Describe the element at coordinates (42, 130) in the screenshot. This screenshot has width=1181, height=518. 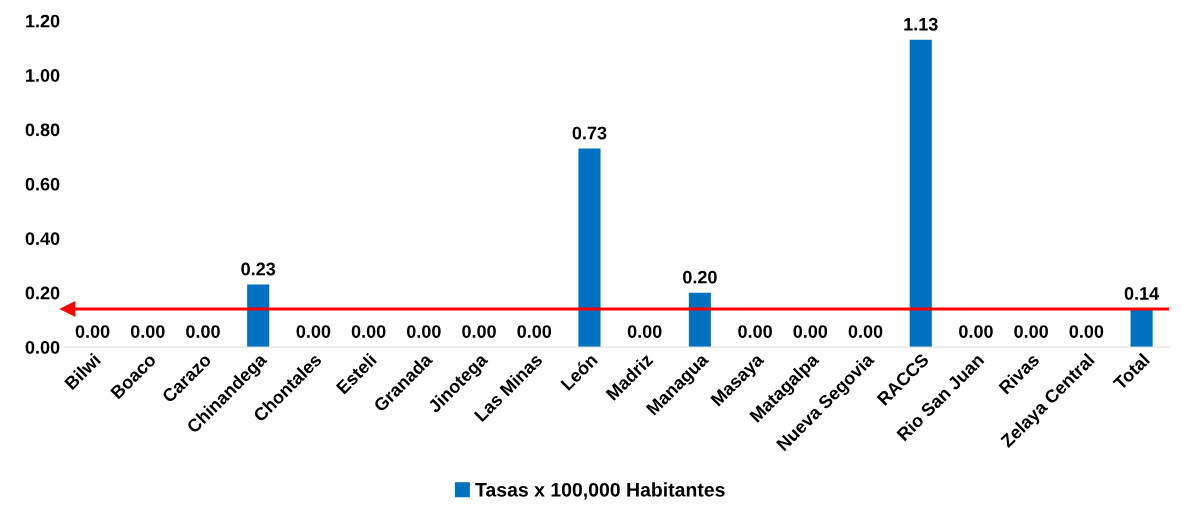
I see `y-tick-label: 0.80` at that location.